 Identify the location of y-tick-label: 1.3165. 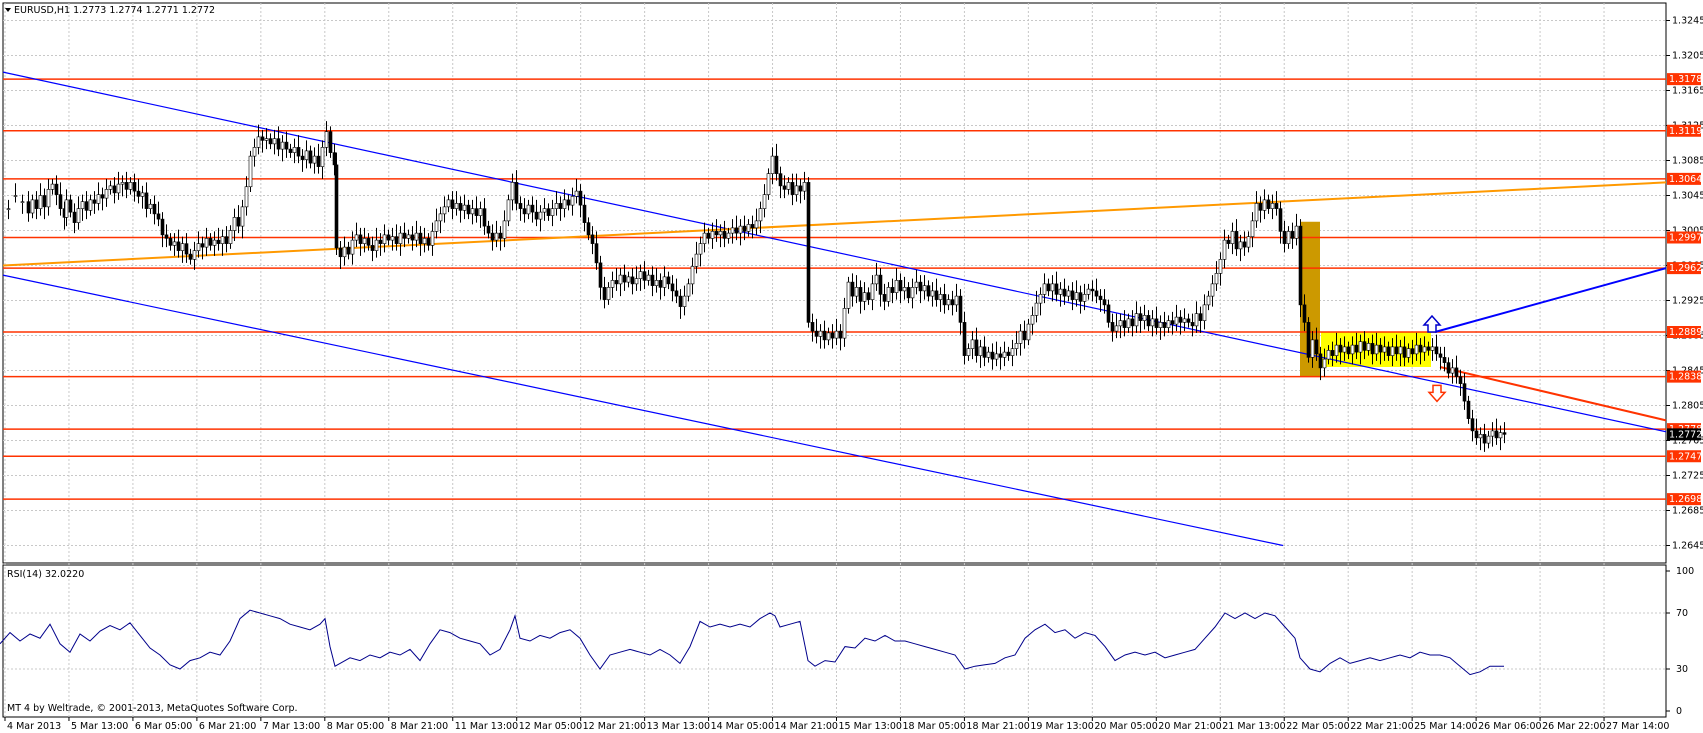
(1687, 91).